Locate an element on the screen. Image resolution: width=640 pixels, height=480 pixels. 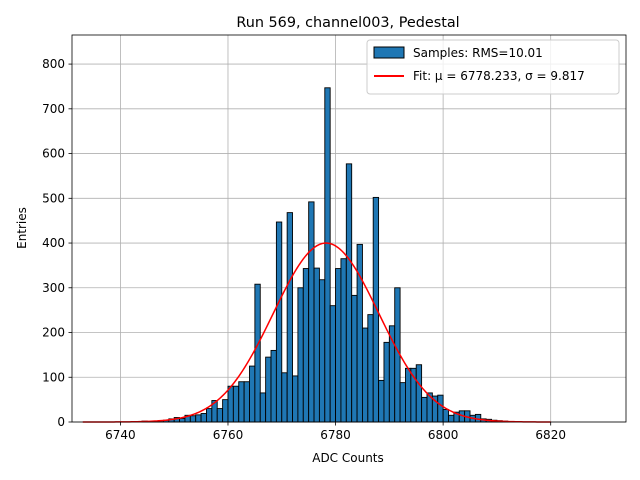
x-axis-label: ADC Counts is located at coordinates (348, 458).